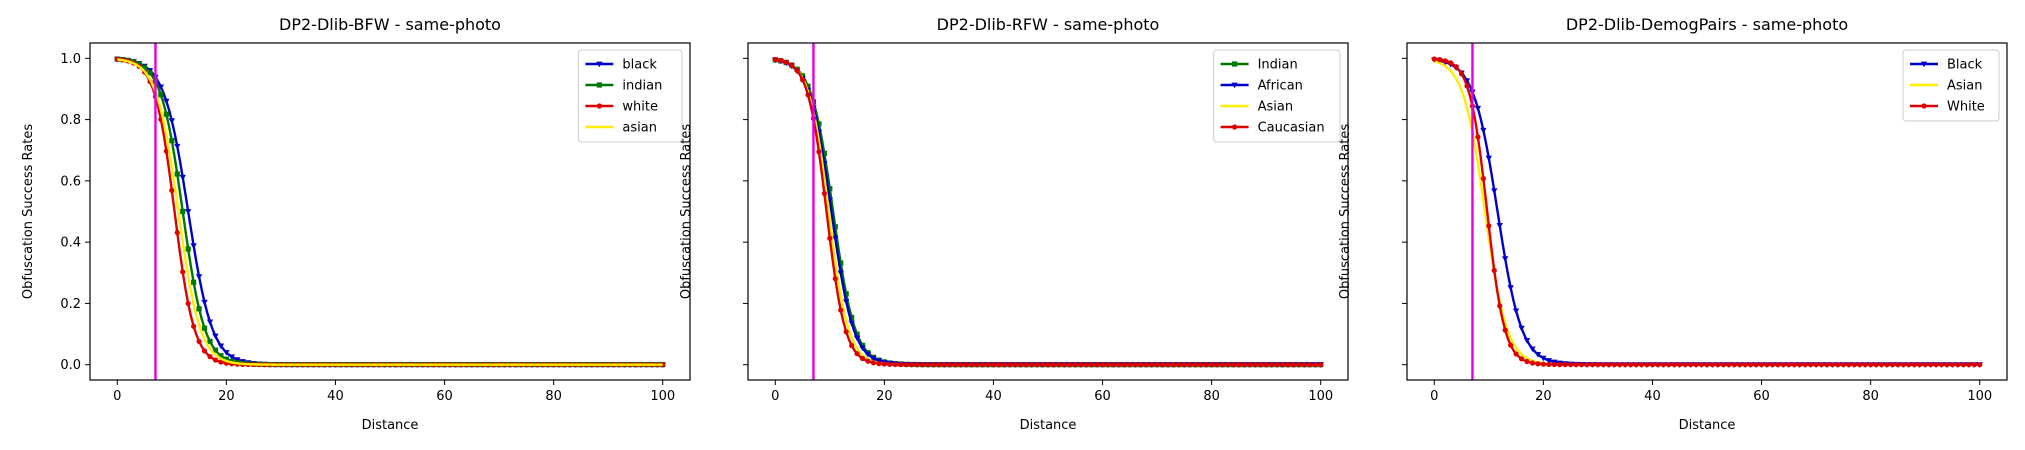 The width and height of the screenshot is (2025, 450). Describe the element at coordinates (1543, 396) in the screenshot. I see `x-tick-label: 20` at that location.